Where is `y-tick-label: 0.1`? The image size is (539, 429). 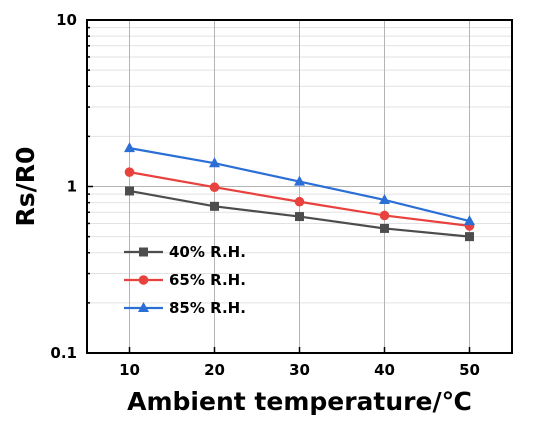 y-tick-label: 0.1 is located at coordinates (63, 353).